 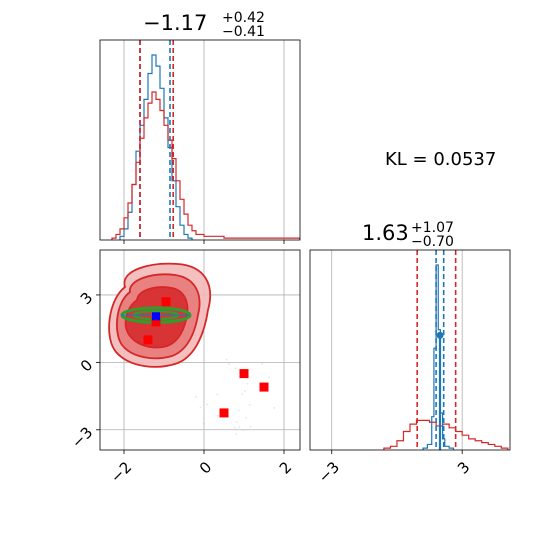 What do you see at coordinates (86, 298) in the screenshot?
I see `joint-y-tick-label-2: 3` at bounding box center [86, 298].